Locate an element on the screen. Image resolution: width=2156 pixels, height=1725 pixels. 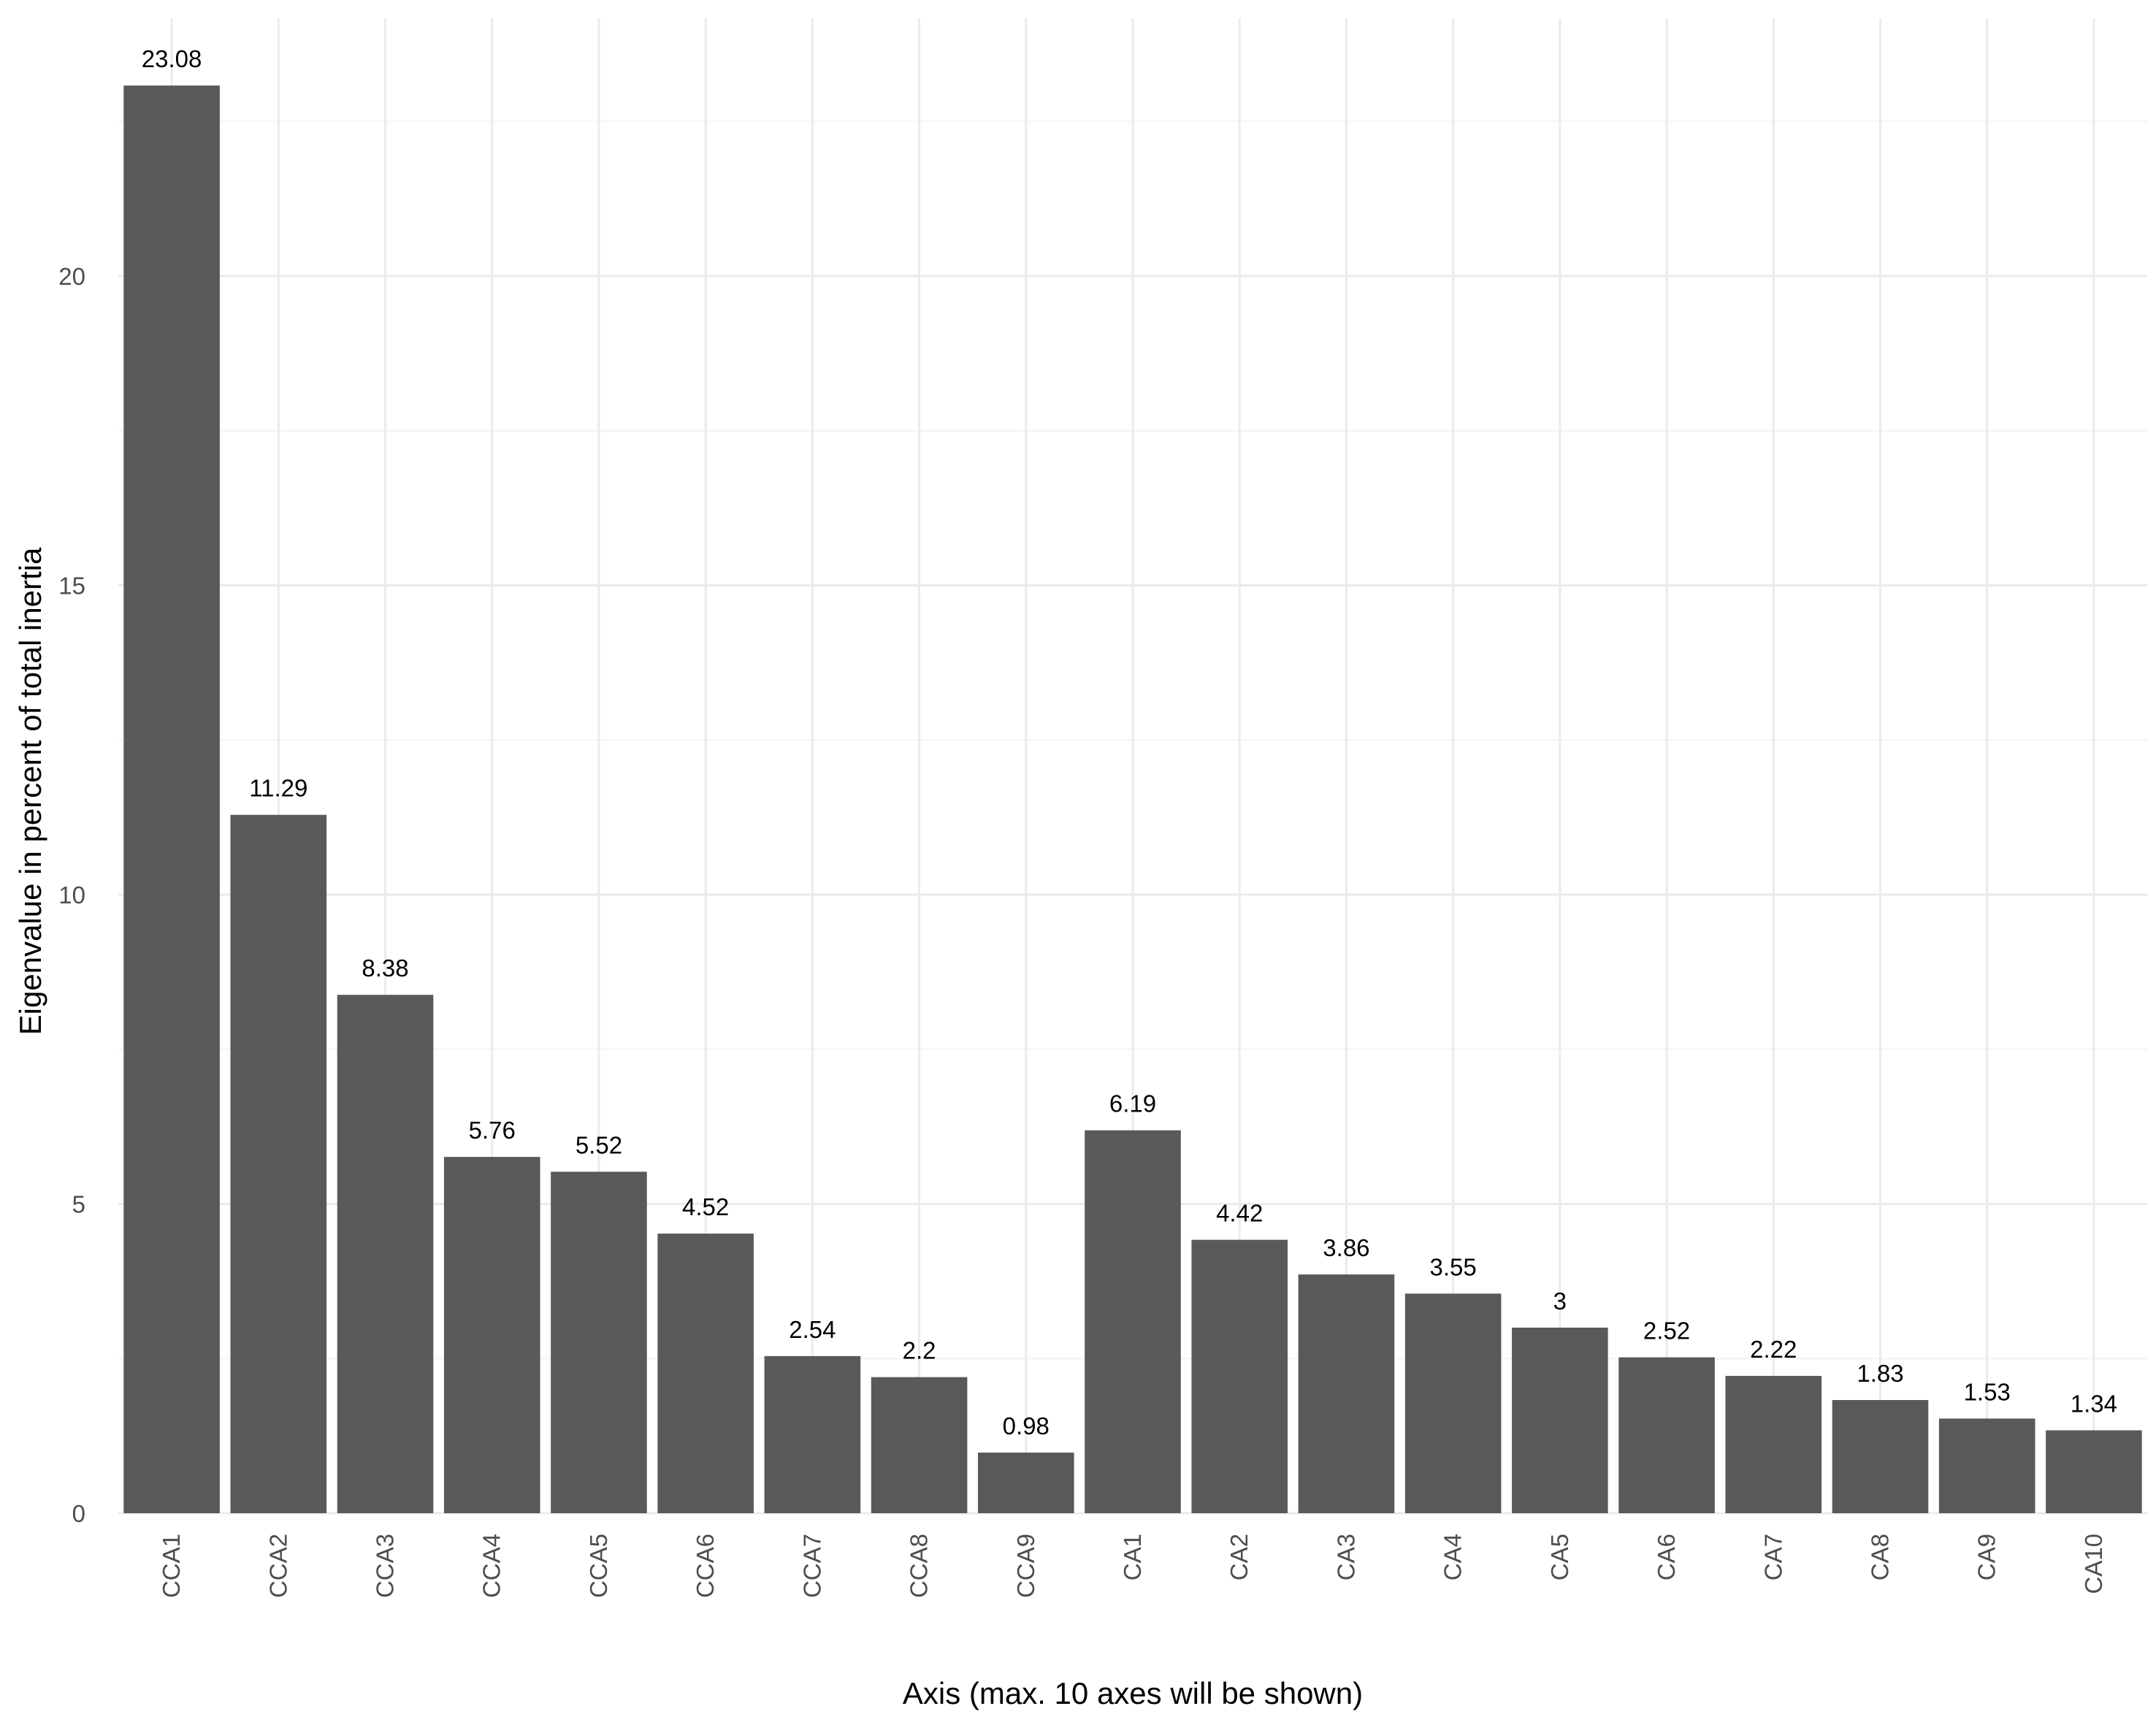
x-tick-label: CCA5 is located at coordinates (599, 1566).